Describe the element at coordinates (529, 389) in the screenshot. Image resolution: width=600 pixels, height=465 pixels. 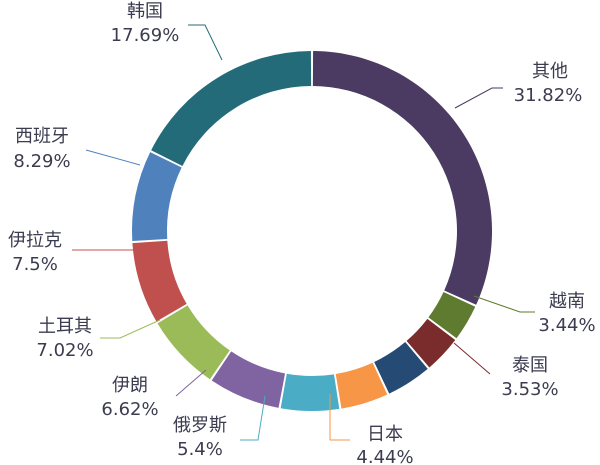
I see `value-label: 3.53%` at that location.